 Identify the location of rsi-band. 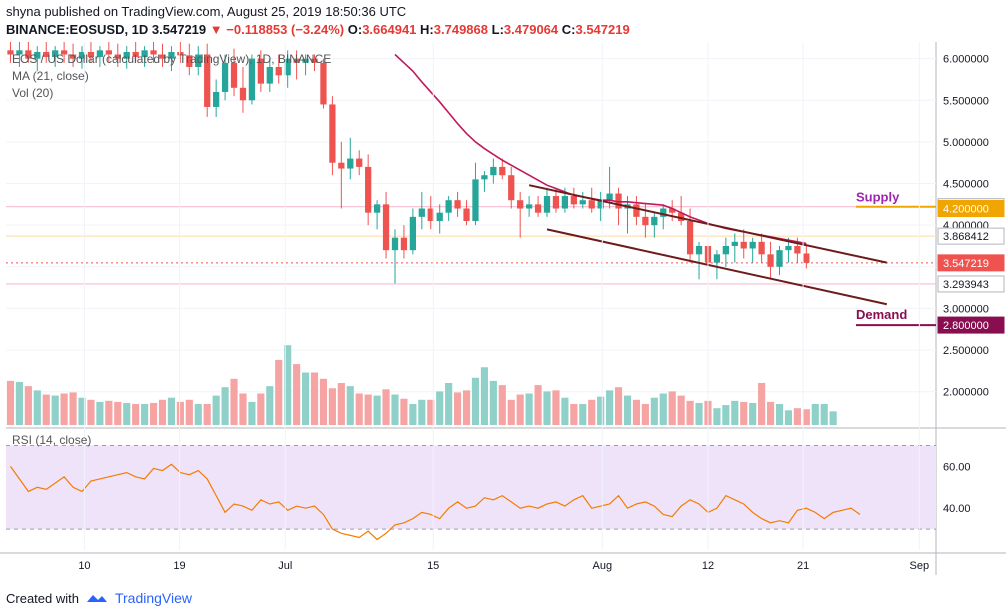
(471, 487).